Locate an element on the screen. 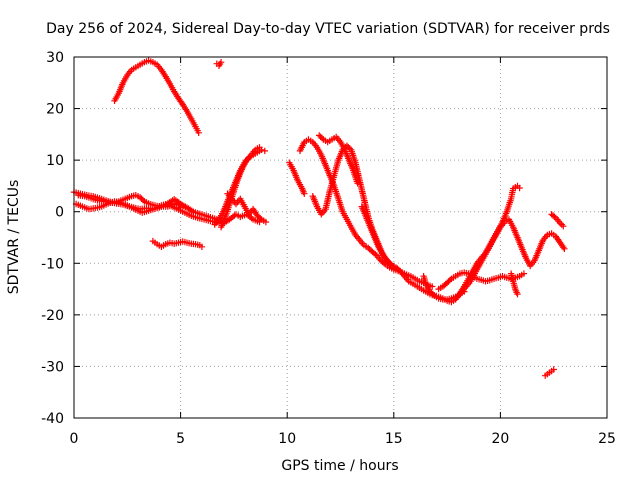 This screenshot has height=480, width=640. y-tick-labels: -40 -30 -20 -10 0 10 20 30 is located at coordinates (52, 238).